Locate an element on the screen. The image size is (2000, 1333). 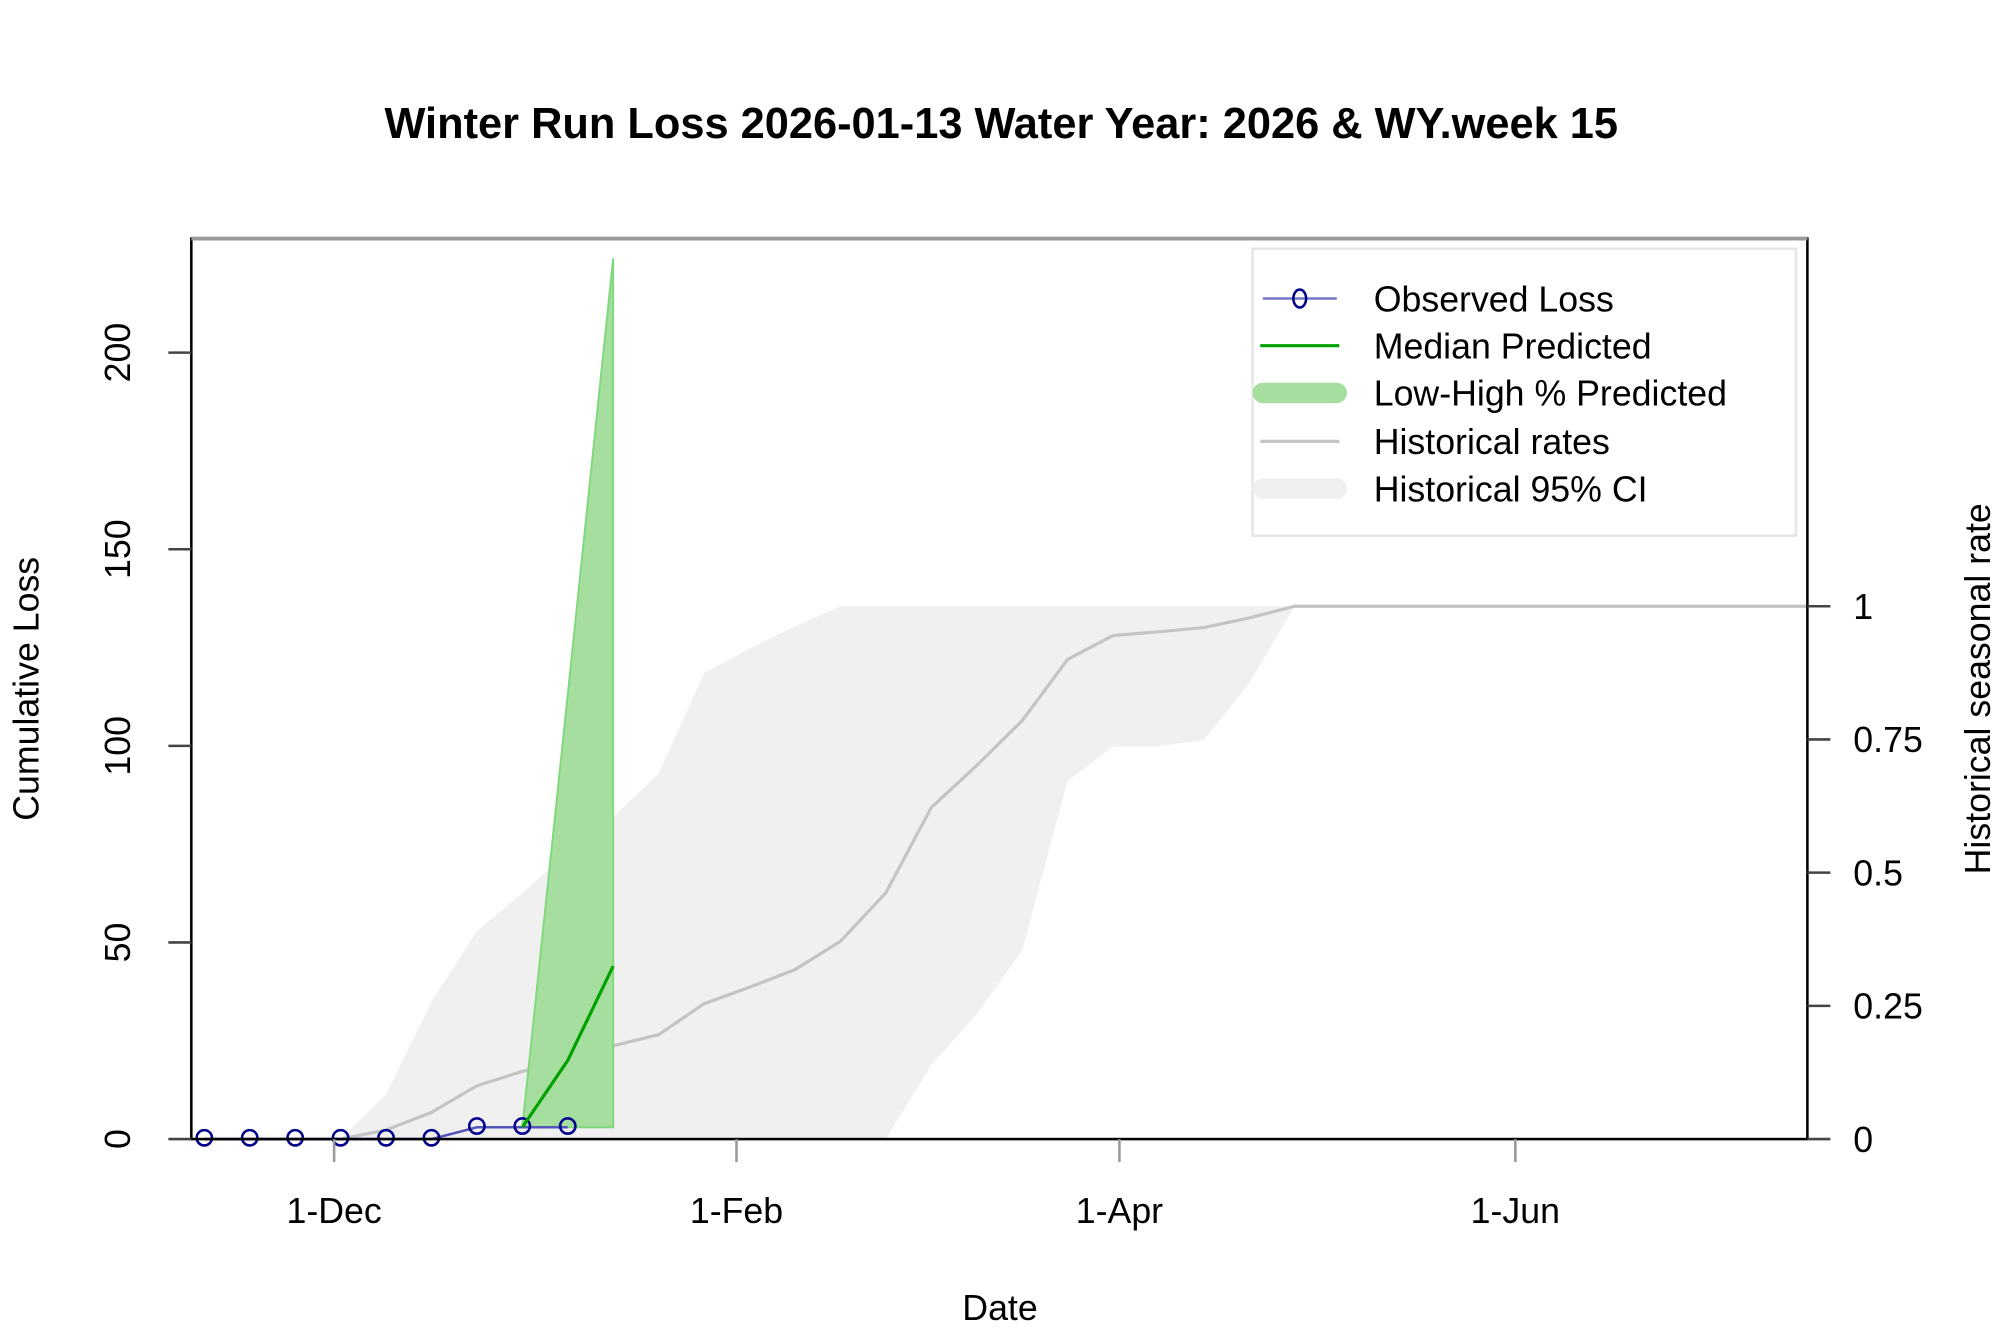
legend-label: Historical rates is located at coordinates (1492, 442).